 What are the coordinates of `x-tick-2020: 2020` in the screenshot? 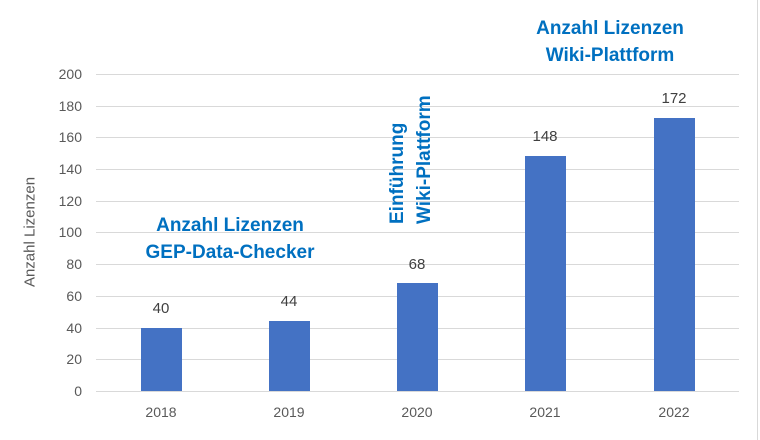 It's located at (417, 412).